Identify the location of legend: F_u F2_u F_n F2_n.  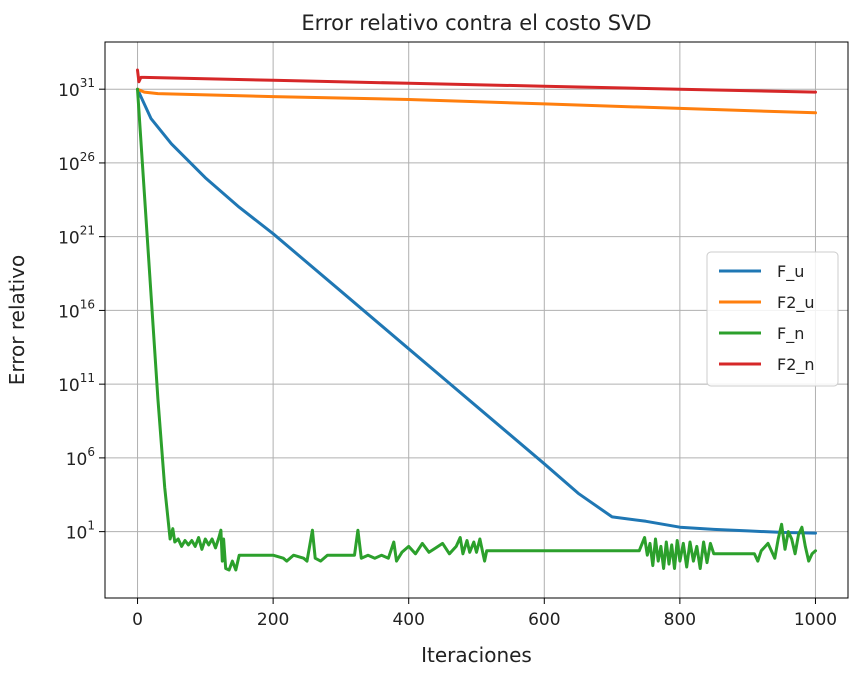
(772, 319).